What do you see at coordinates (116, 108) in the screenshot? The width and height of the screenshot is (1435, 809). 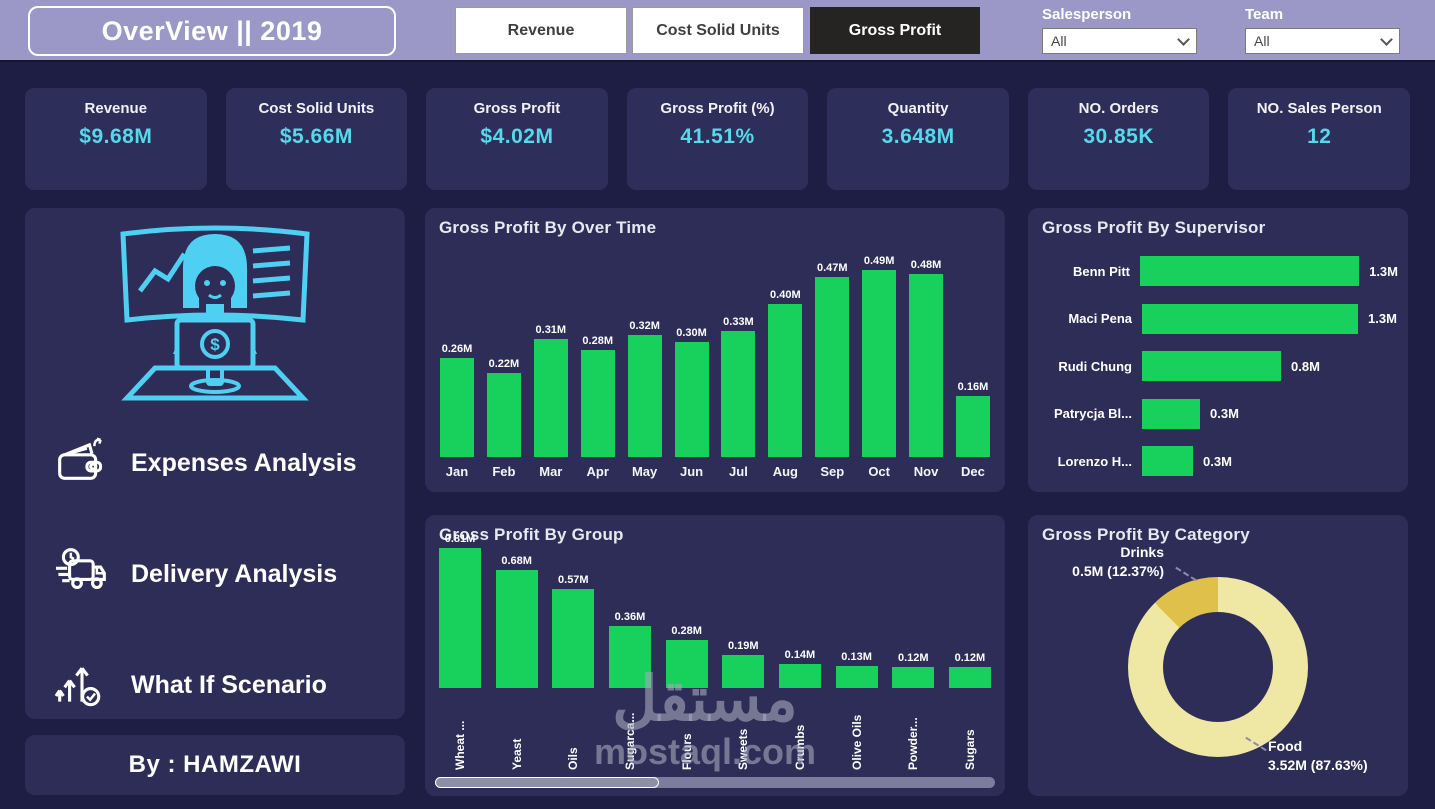 I see `kpi-label: Revenue` at bounding box center [116, 108].